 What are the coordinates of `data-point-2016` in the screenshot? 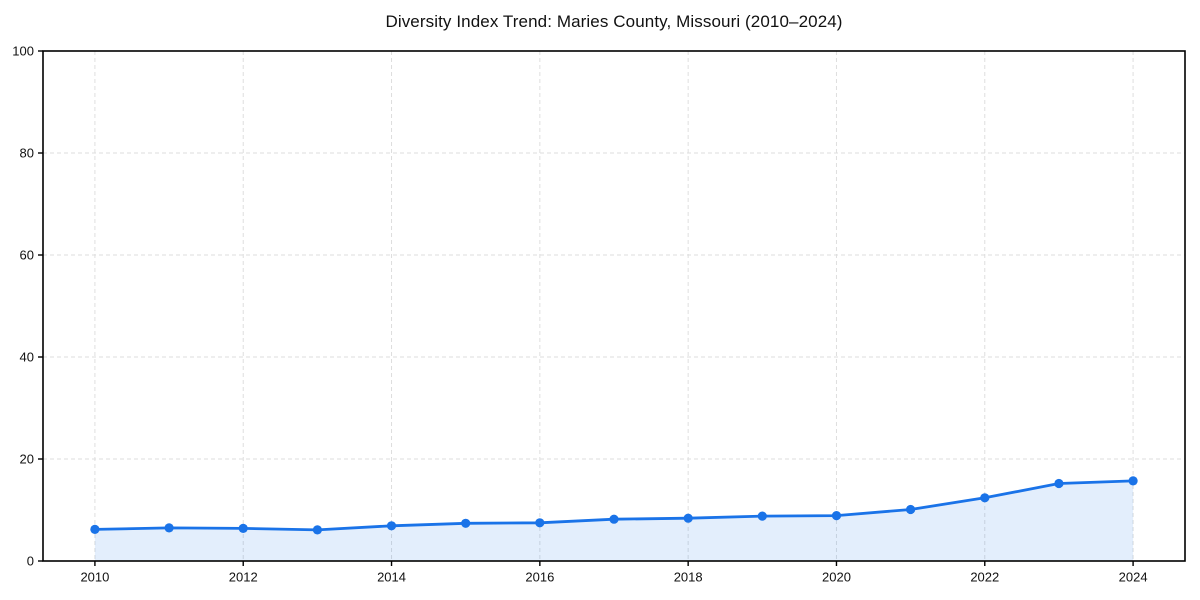 It's located at (540, 523).